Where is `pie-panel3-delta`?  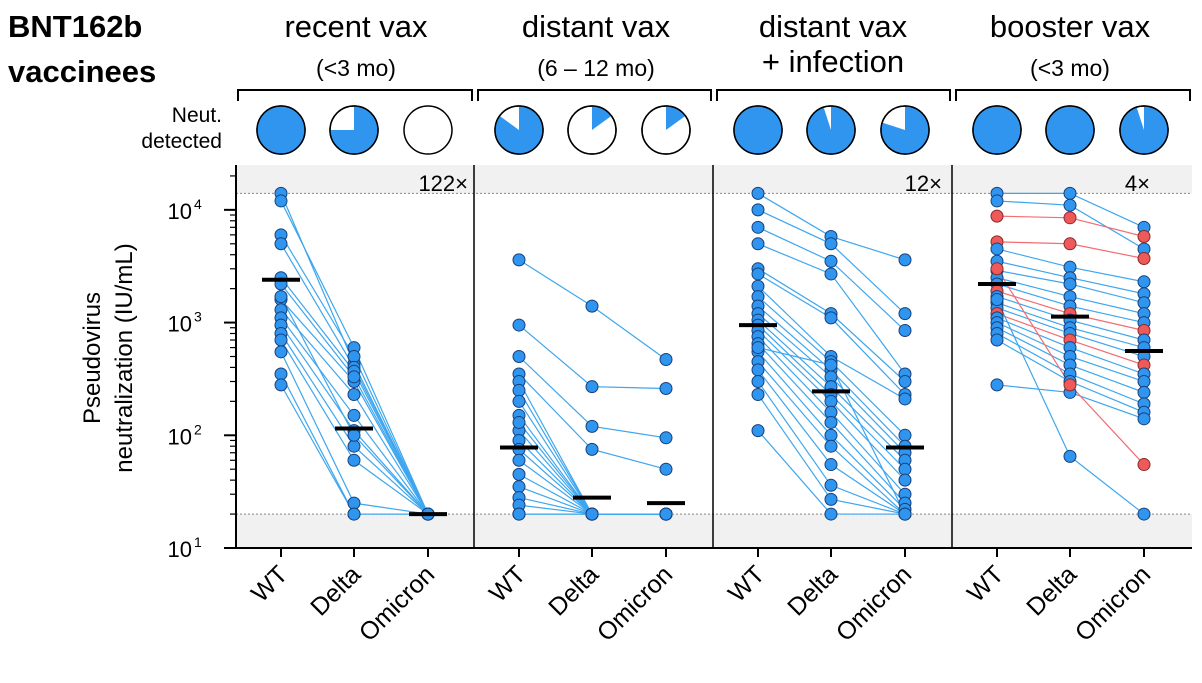
pie-panel3-delta is located at coordinates (831, 130).